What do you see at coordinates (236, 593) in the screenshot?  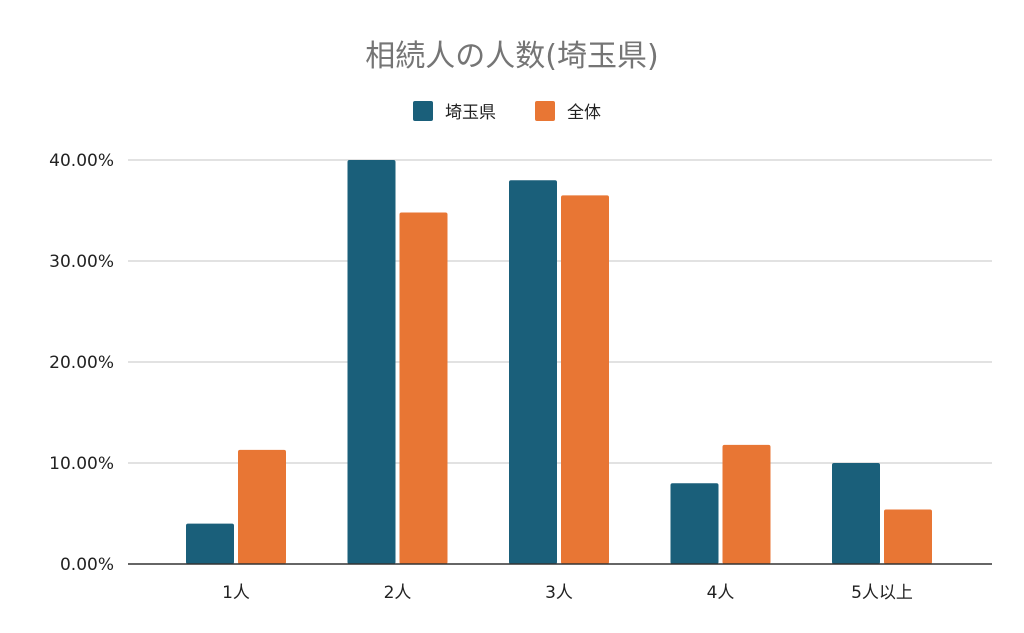 I see `x-tick-label: 1人` at bounding box center [236, 593].